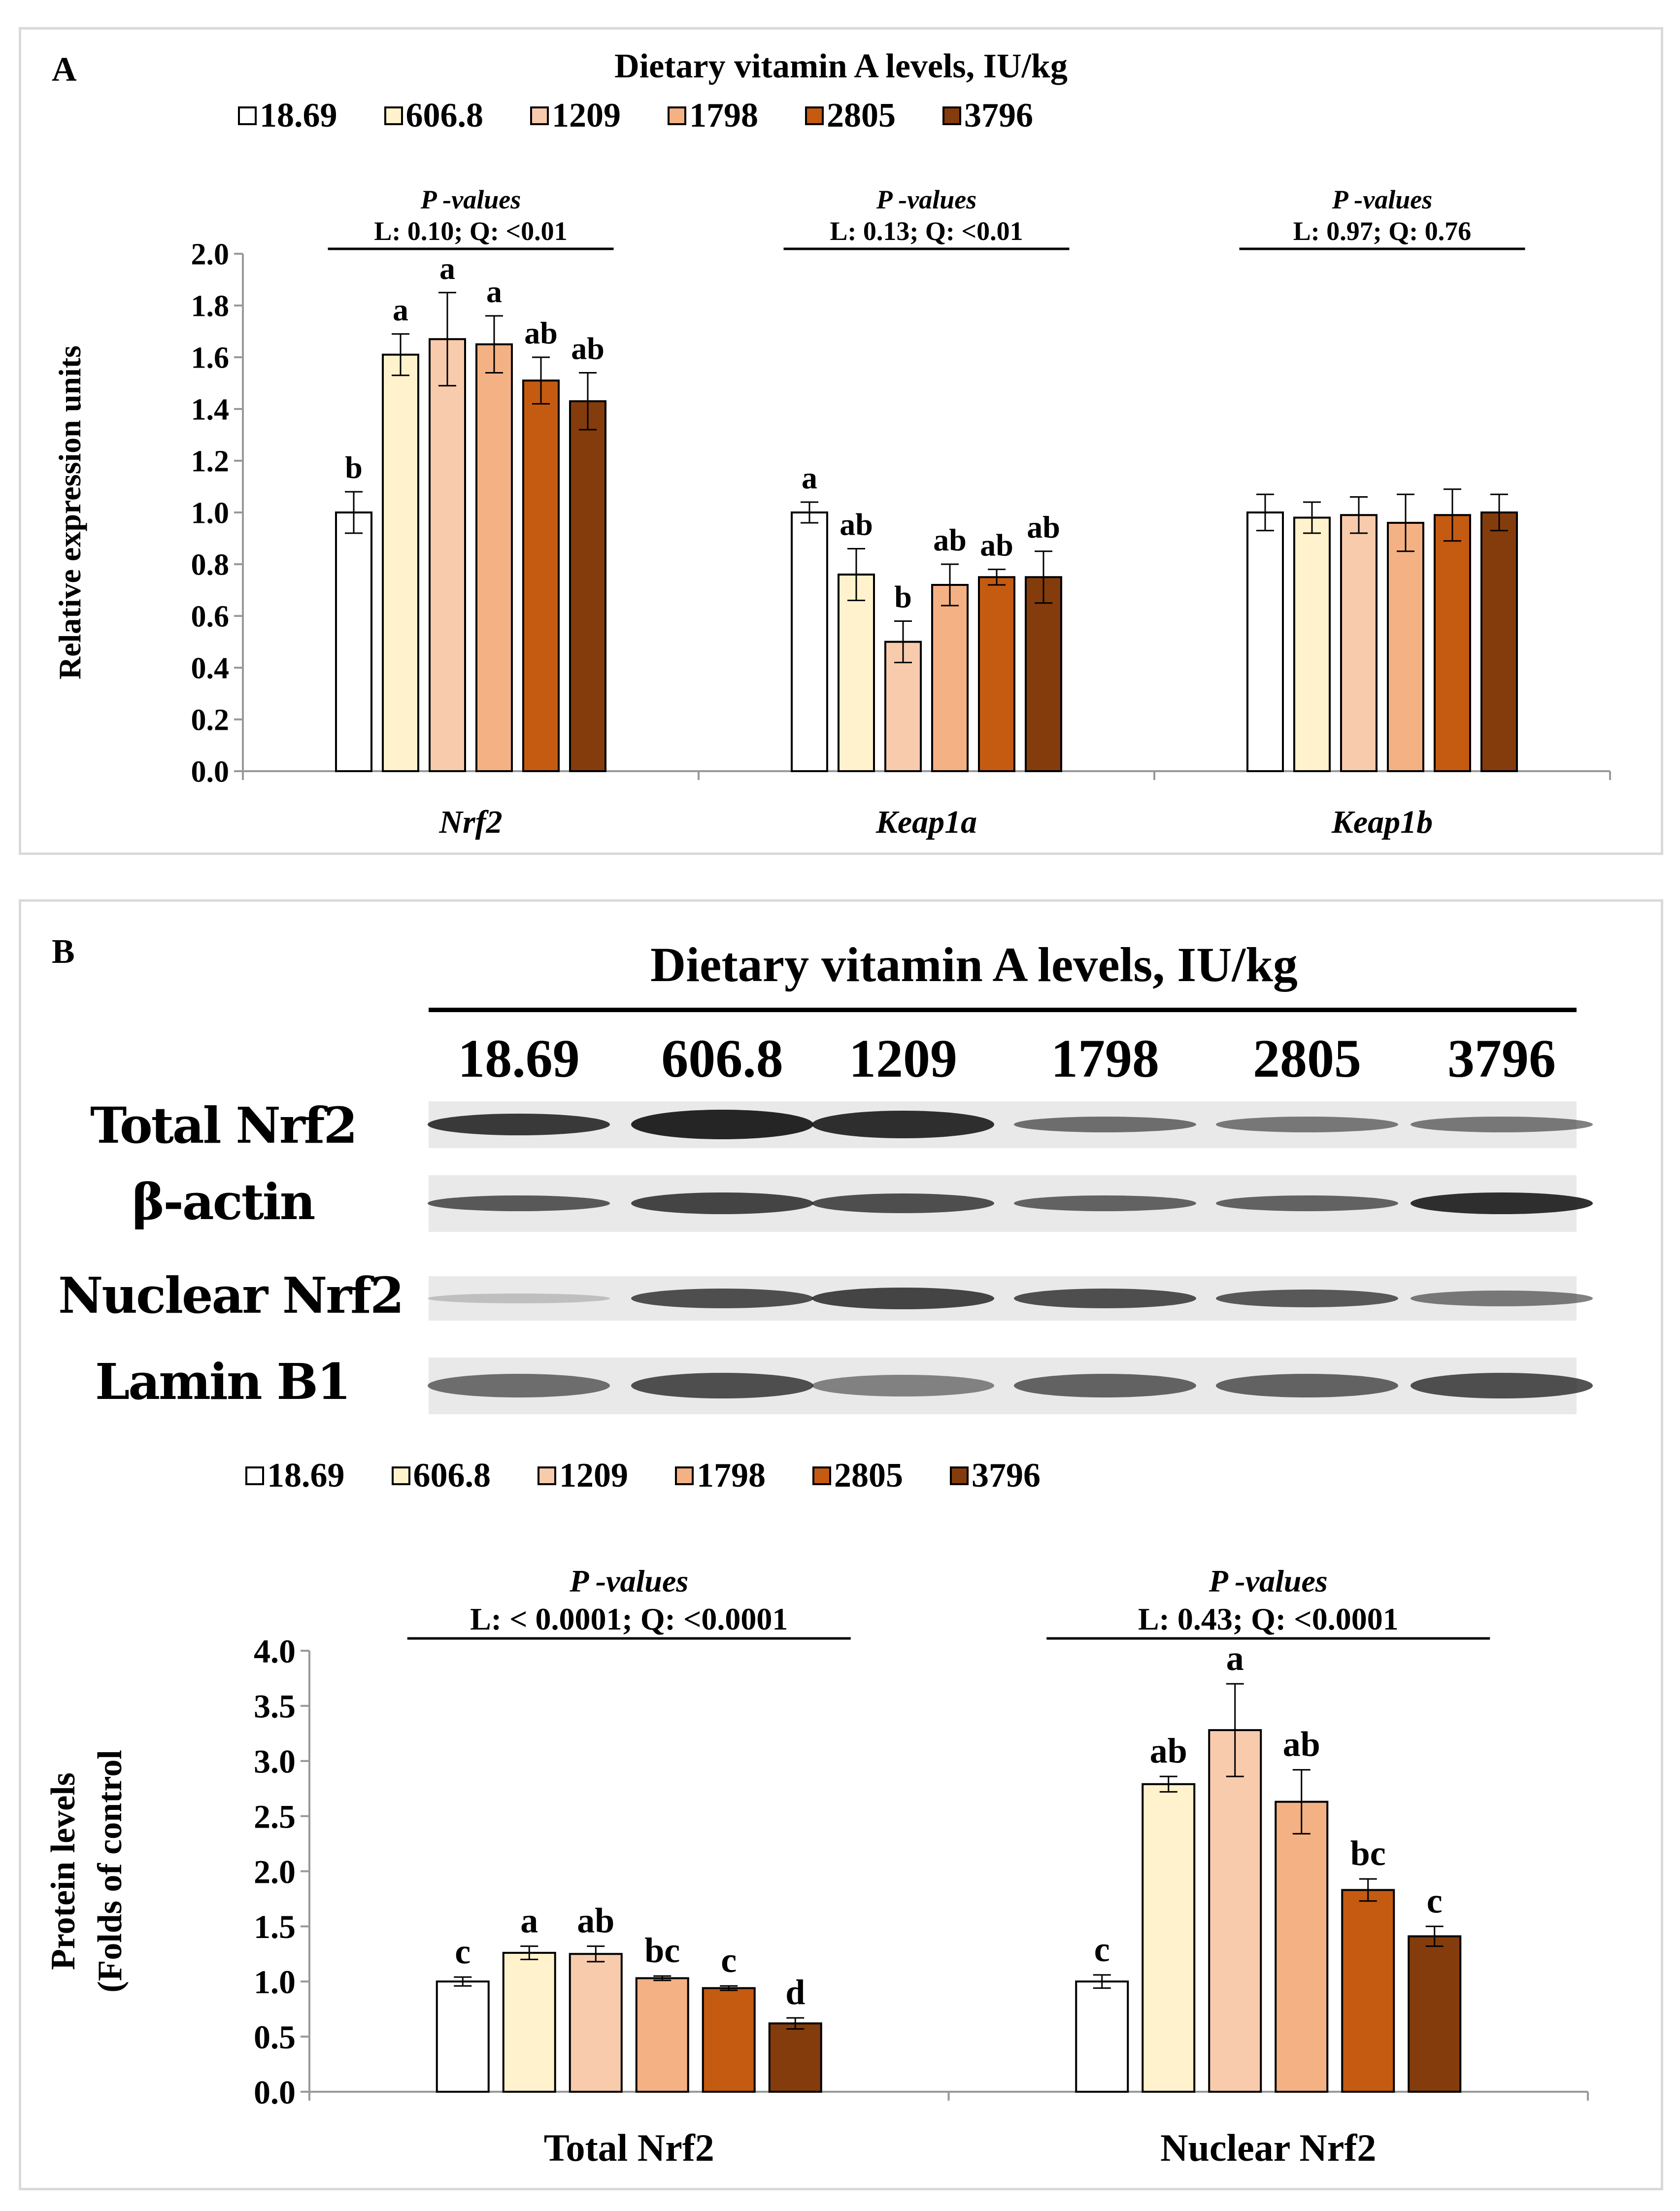 This screenshot has height=2211, width=1680. Describe the element at coordinates (210, 461) in the screenshot. I see `y-tick-label: 1.2` at that location.